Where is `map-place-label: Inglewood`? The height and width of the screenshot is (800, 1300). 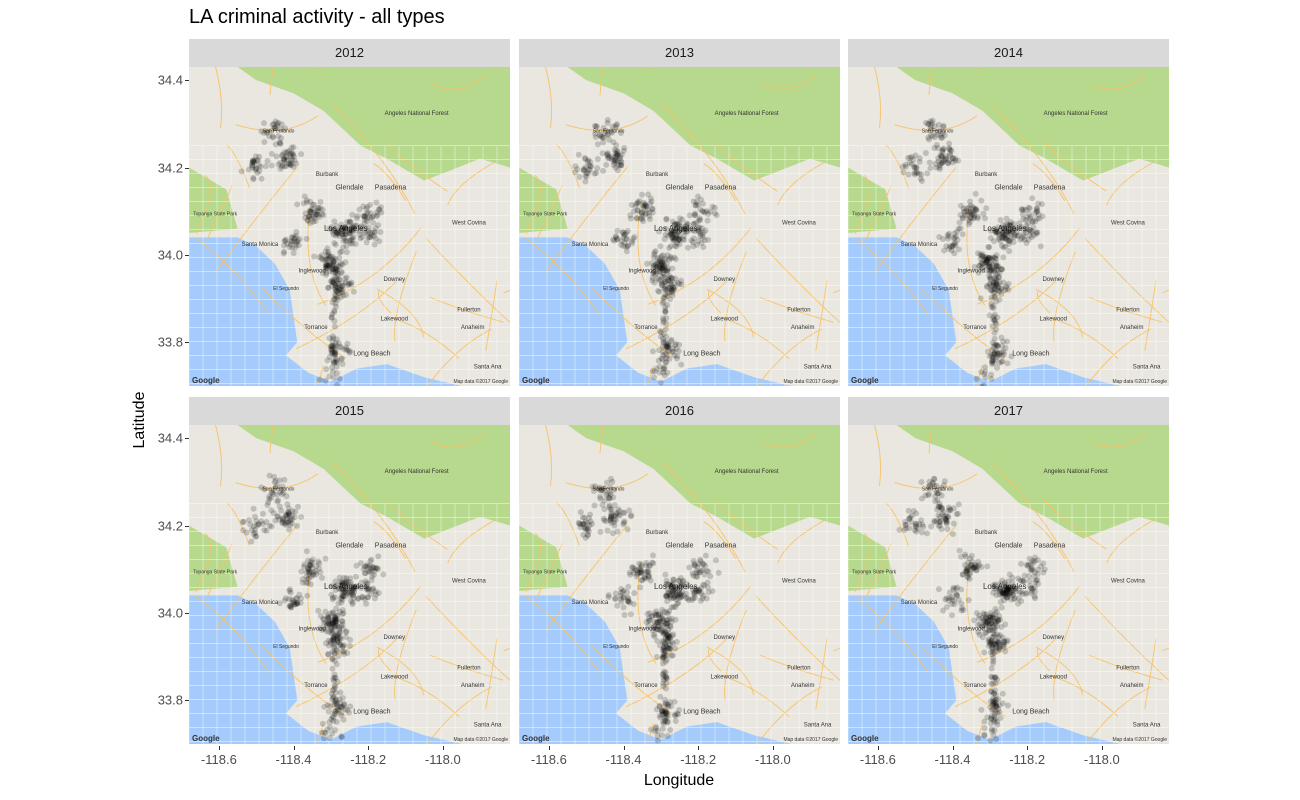 map-place-label: Inglewood is located at coordinates (970, 629).